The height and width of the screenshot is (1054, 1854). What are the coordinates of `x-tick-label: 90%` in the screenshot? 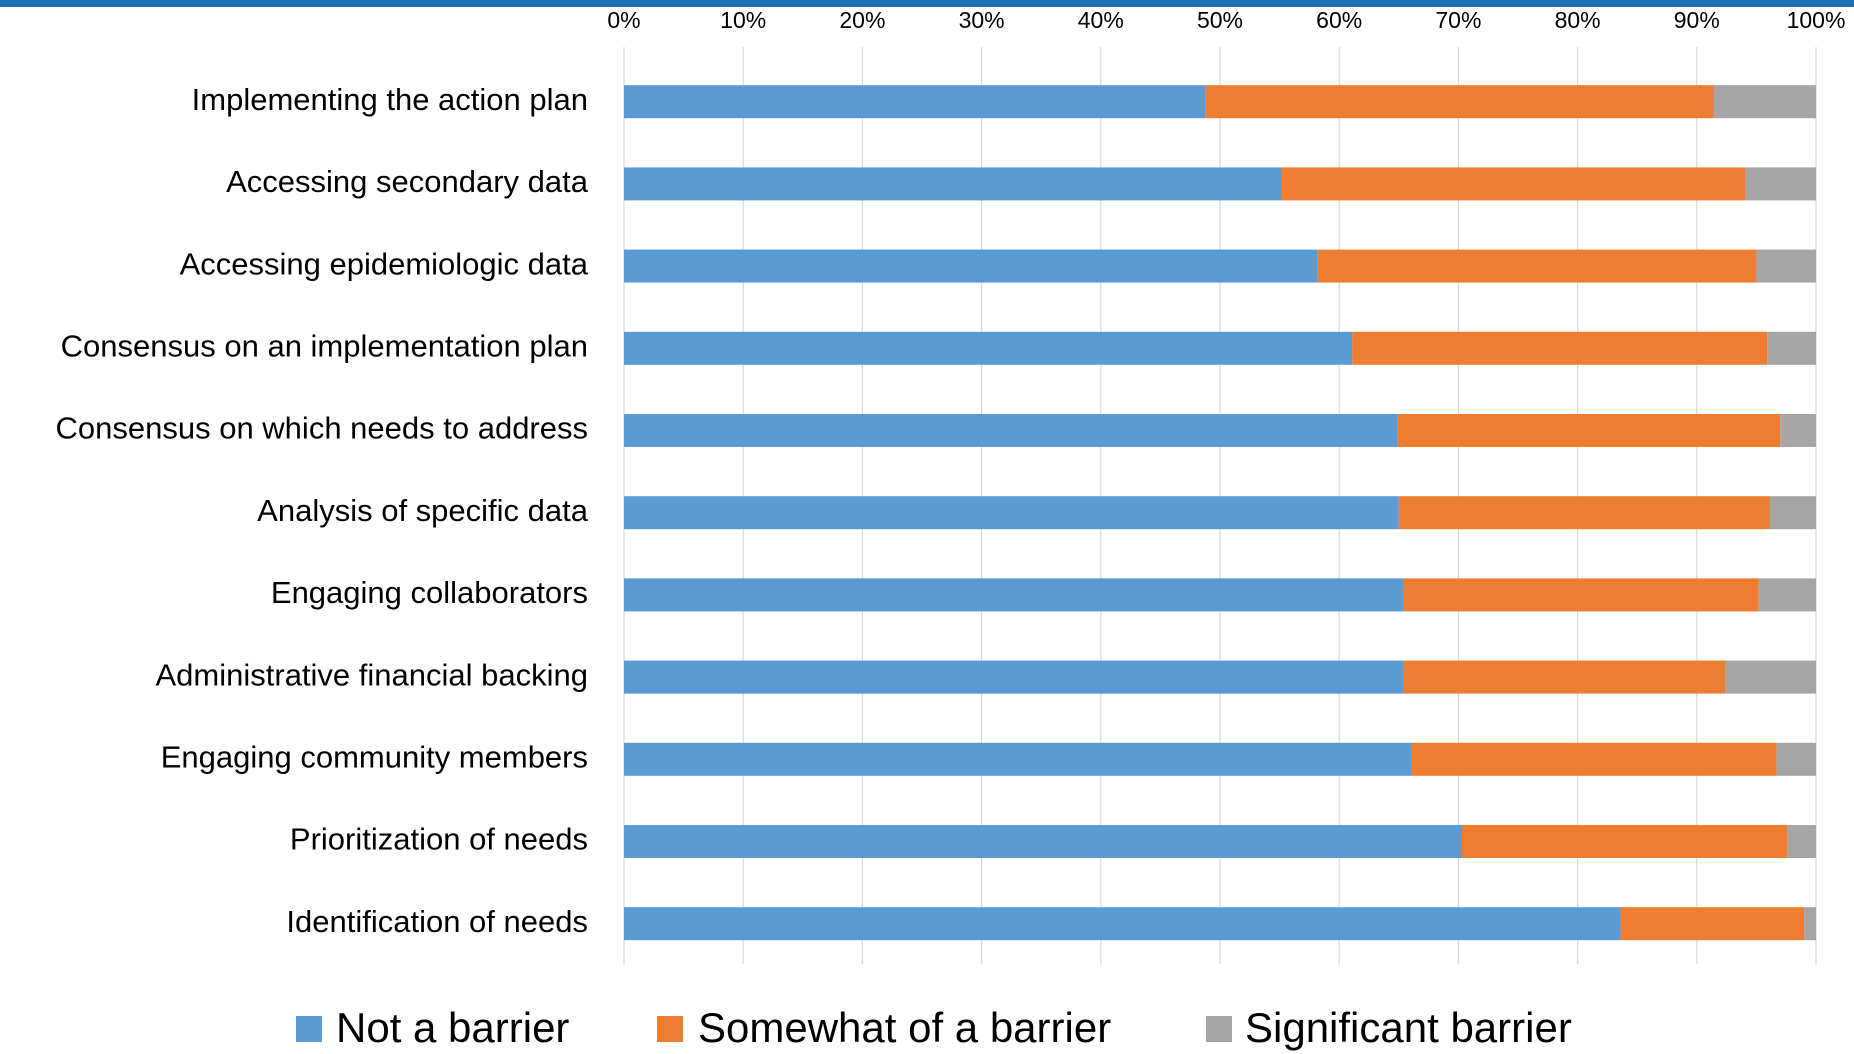 It's located at (1697, 20).